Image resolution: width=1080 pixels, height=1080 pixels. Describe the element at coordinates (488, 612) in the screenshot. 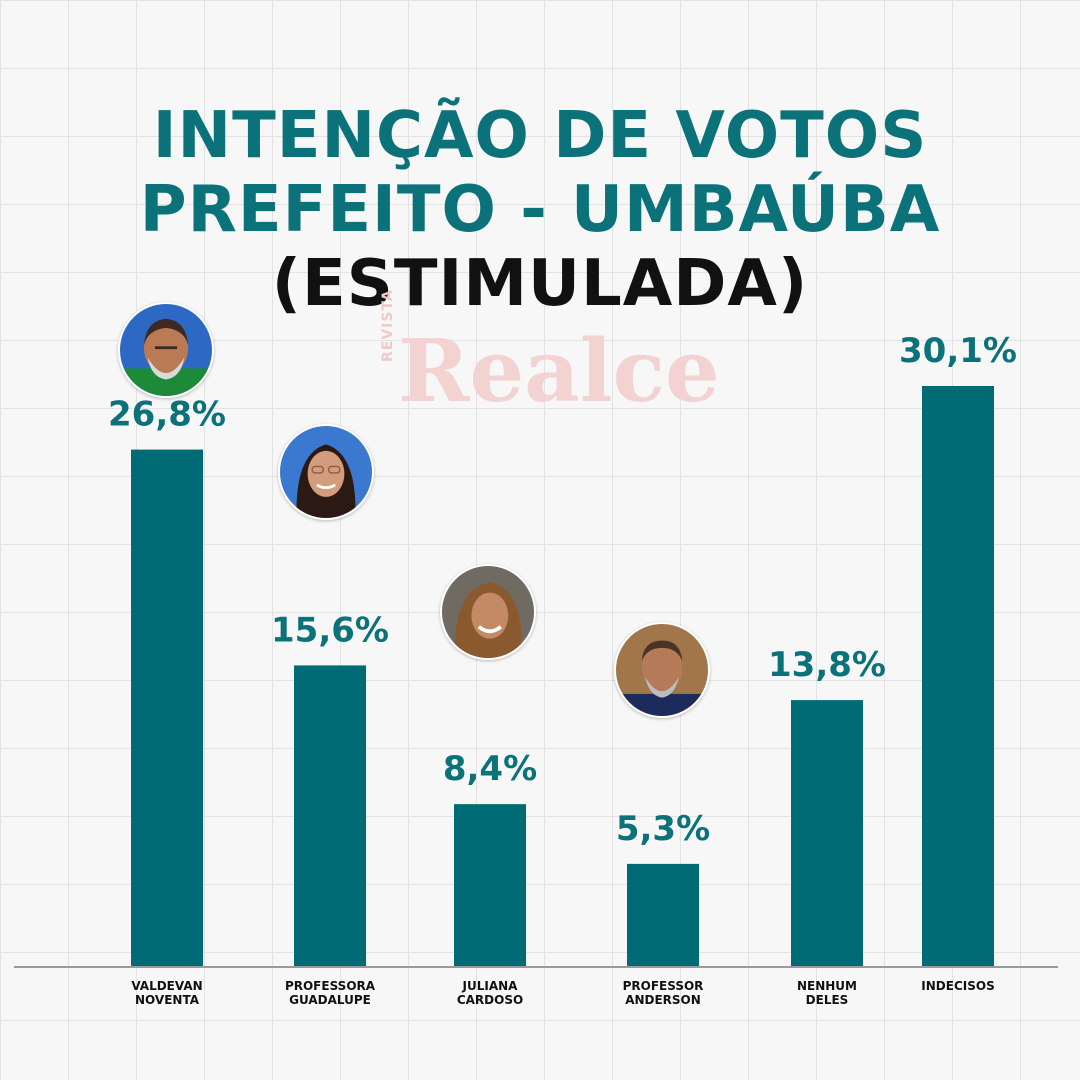

I see `avatar-juliana` at that location.